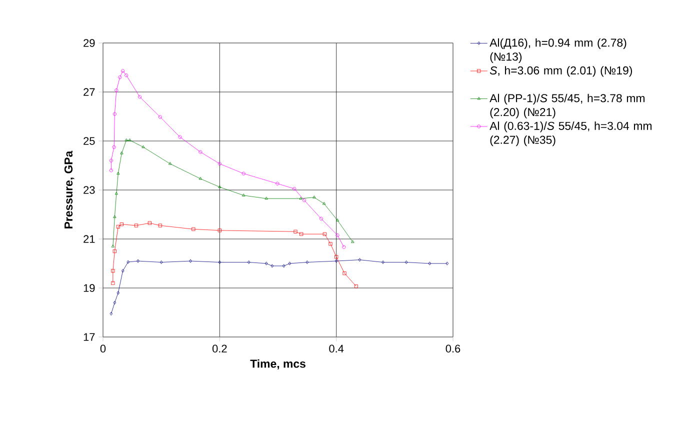  I want to click on legend-label: Al (PP-1)/S 55/45, h=3.78 mm (2.20) (№21), so click(567, 106).